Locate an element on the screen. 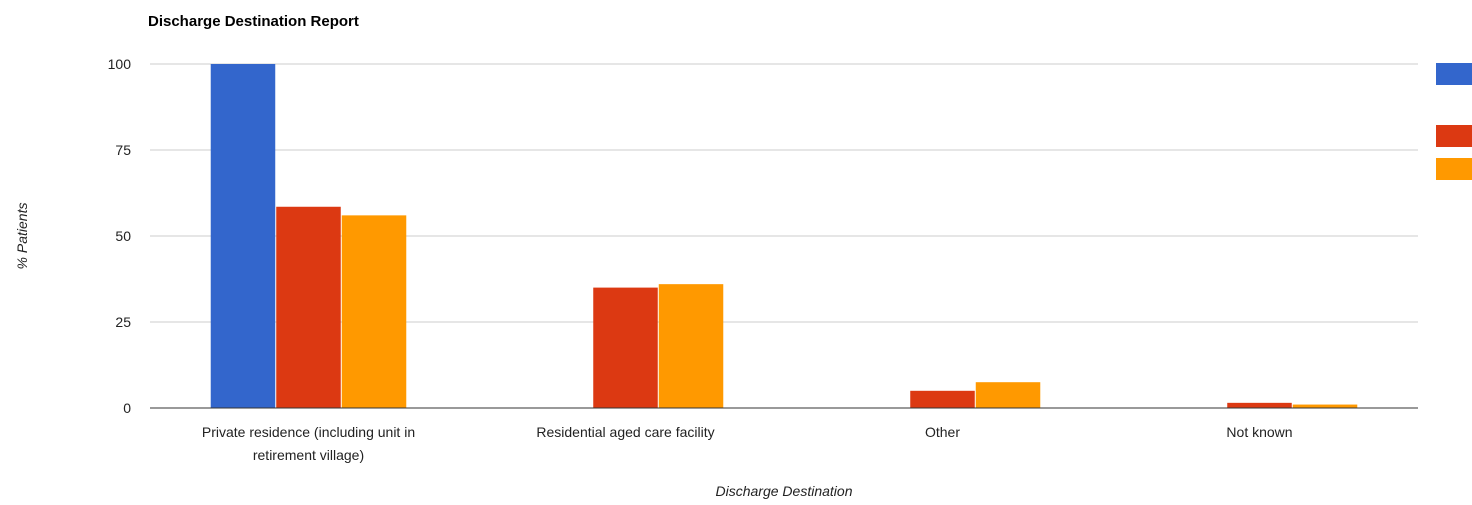 This screenshot has width=1472, height=505. y-tick-label: 75 is located at coordinates (123, 150).